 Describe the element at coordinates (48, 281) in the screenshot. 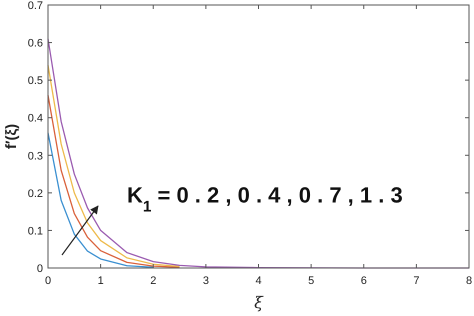

I see `x-tick-label: 0` at that location.